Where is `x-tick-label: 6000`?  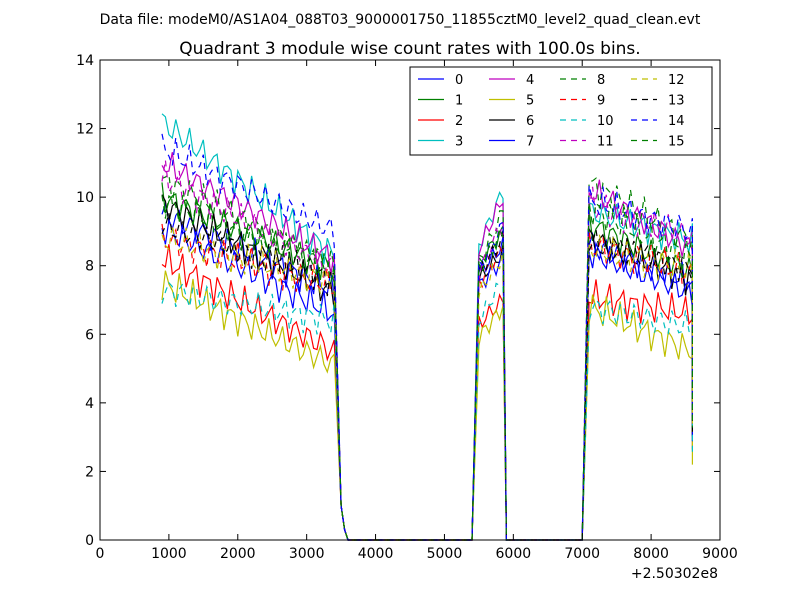
x-tick-label: 6000 is located at coordinates (514, 554).